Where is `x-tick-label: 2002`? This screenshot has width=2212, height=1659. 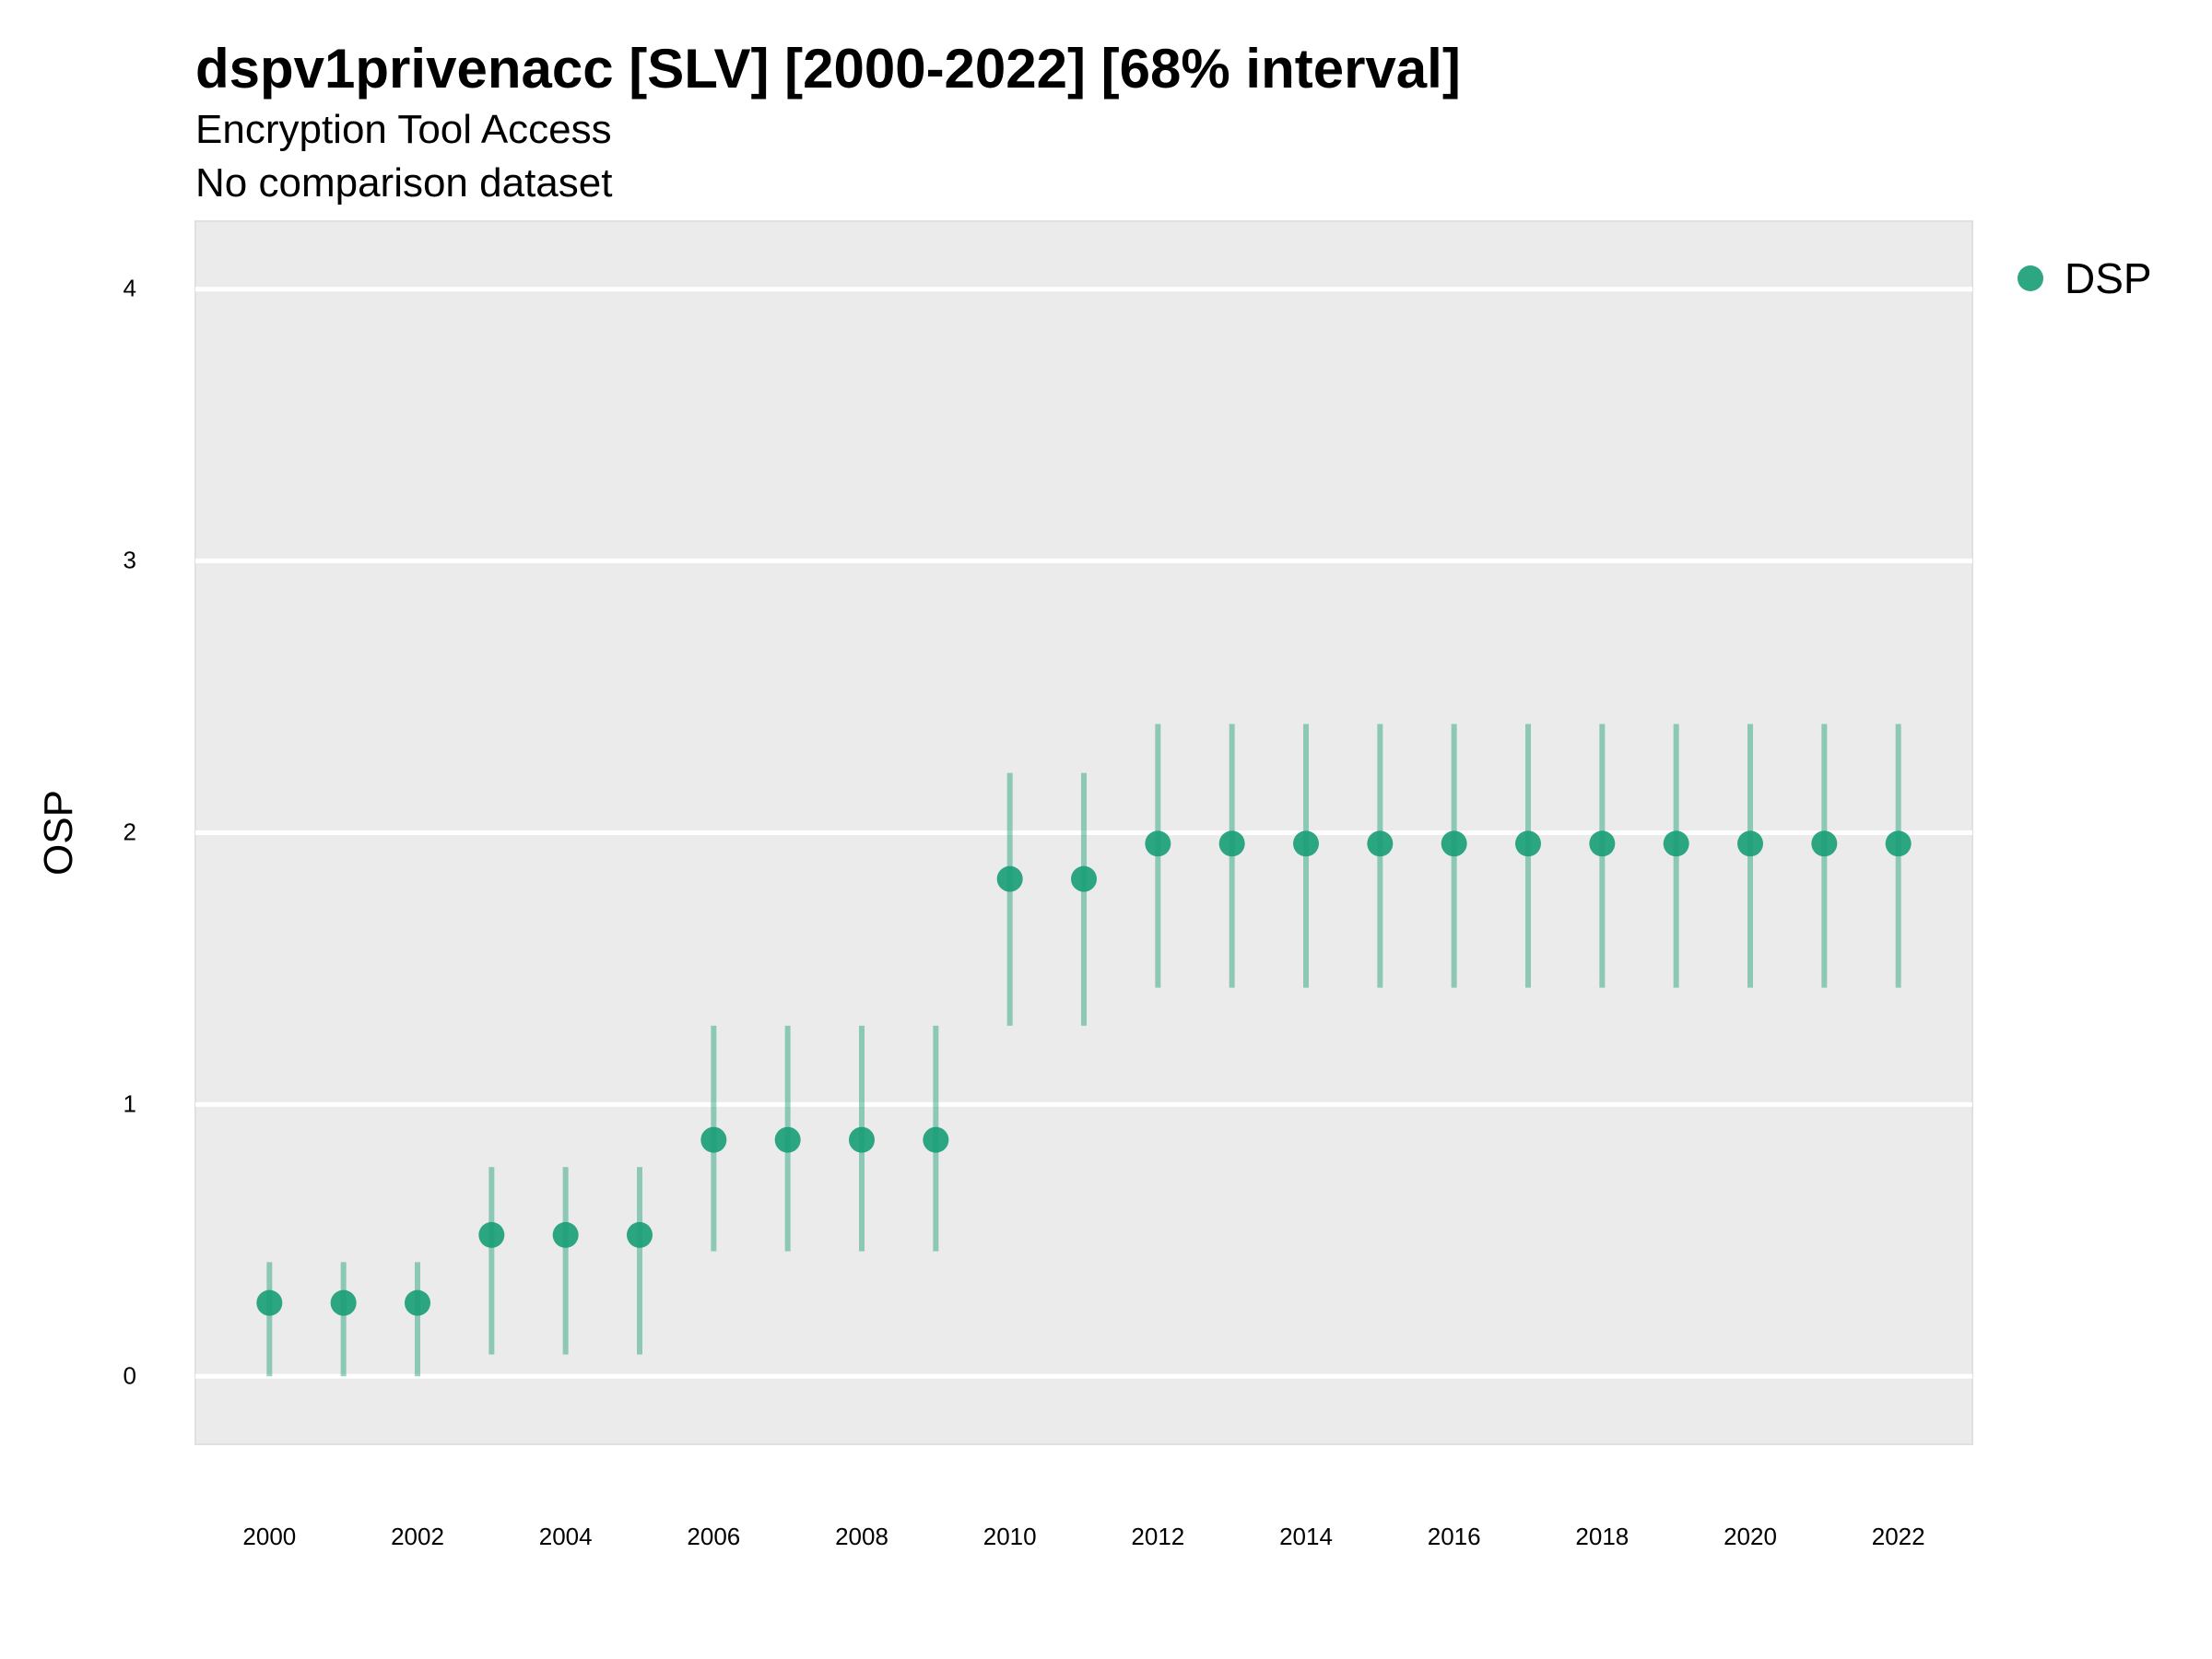 x-tick-label: 2002 is located at coordinates (417, 1536).